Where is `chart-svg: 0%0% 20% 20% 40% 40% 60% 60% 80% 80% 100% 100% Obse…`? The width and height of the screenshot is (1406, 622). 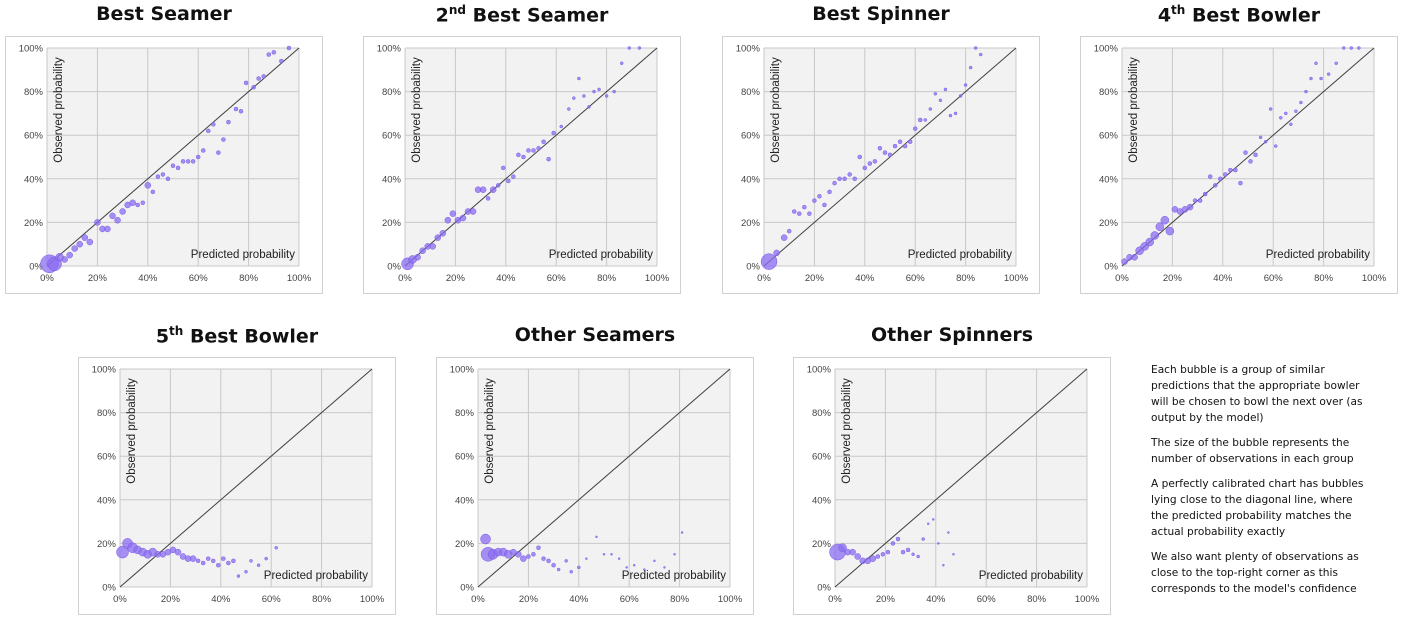 chart-svg: 0%0% 20% 20% 40% 40% 60% 60% 80% 80% 100% 100% Obse… is located at coordinates (165, 164).